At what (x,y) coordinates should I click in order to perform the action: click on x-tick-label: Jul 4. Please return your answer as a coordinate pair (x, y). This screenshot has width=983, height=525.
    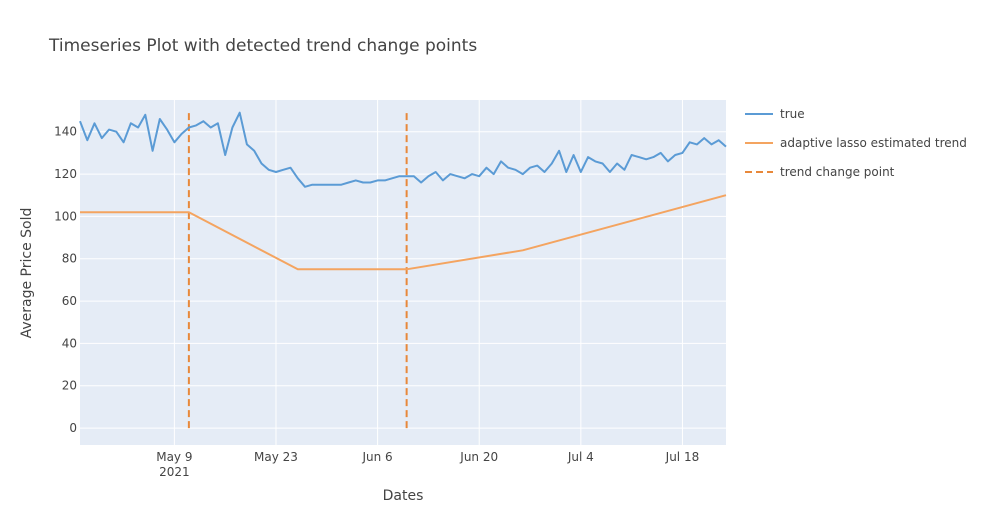
    Looking at the image, I should click on (580, 457).